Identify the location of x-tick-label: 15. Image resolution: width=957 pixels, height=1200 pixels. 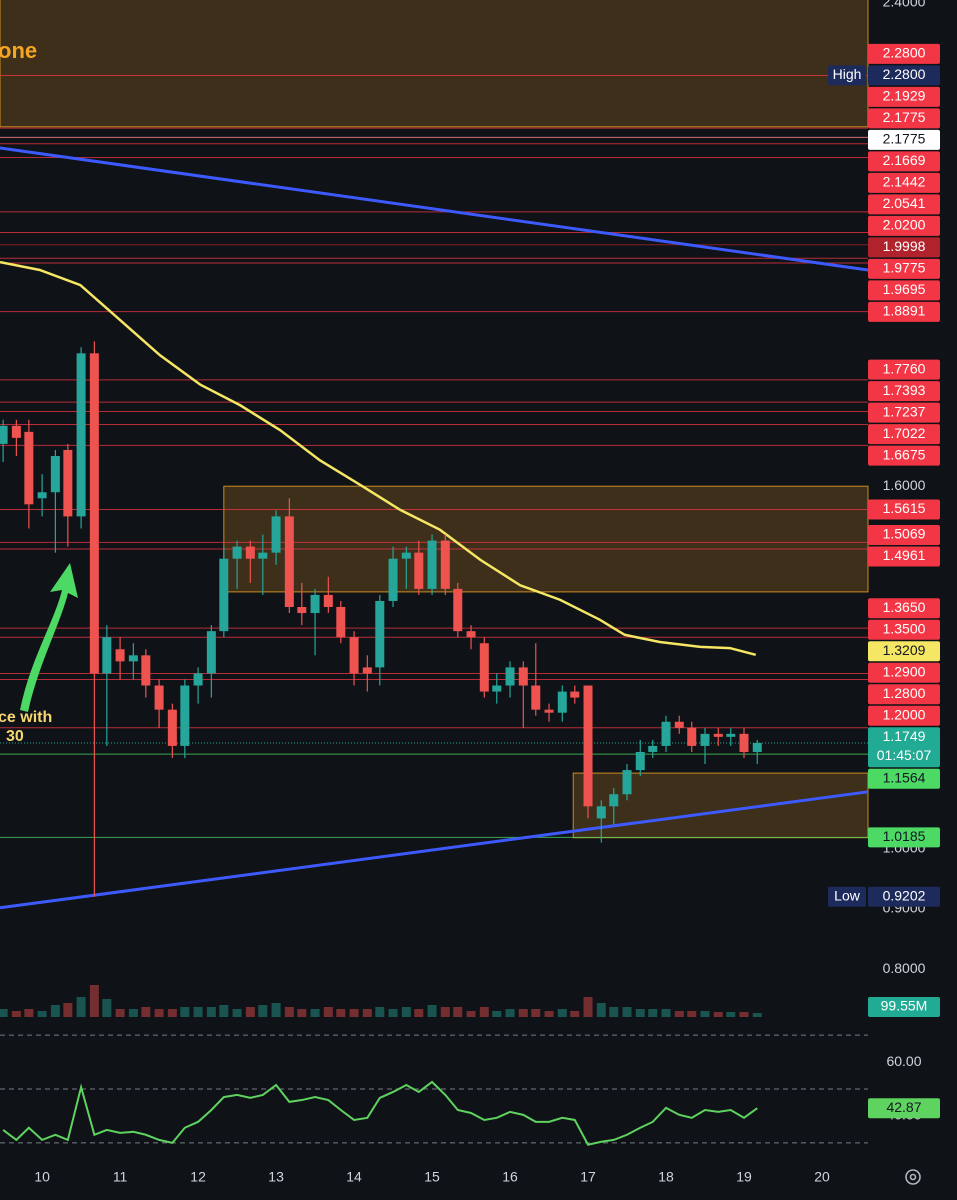
(432, 1177).